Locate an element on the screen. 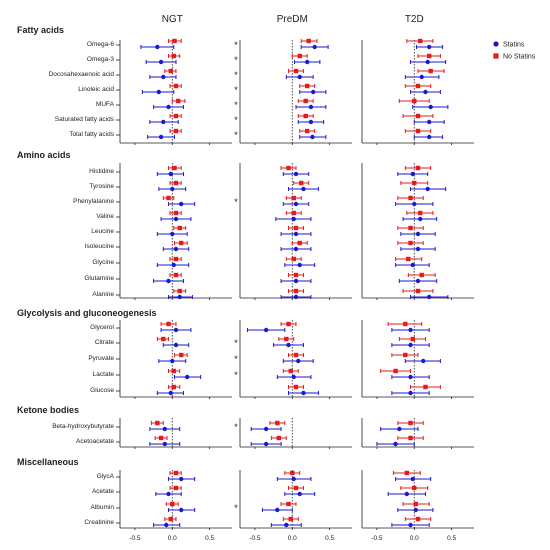  row-histidine: Histidine is located at coordinates (260, 171).